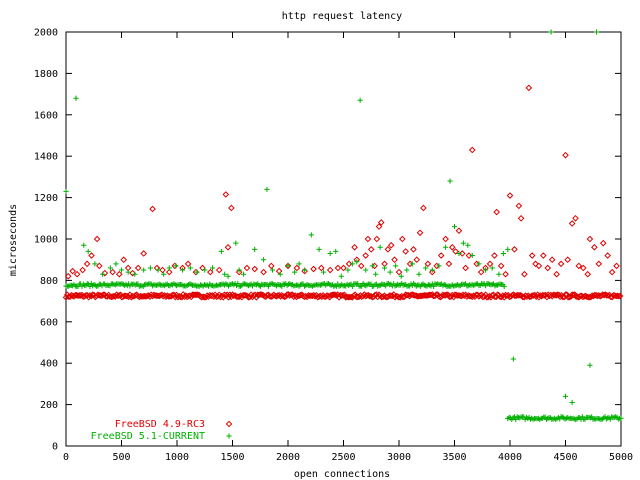 This screenshot has width=640, height=480. I want to click on y-tick-label: 800, so click(49, 281).